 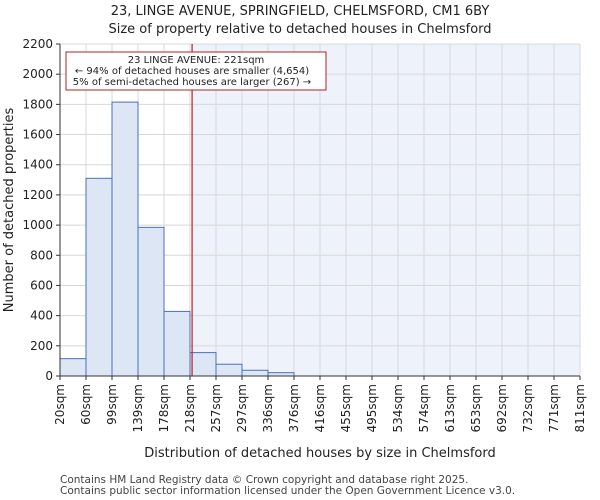 I want to click on x-tick-label: 811sqm, so click(x=580, y=408).